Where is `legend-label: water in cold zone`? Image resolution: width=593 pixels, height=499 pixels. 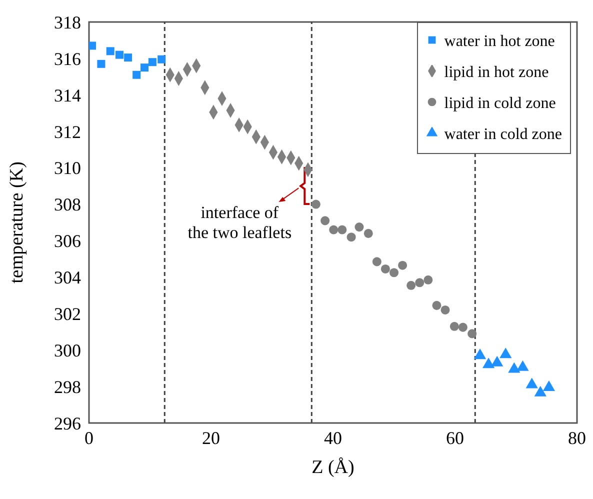
legend-label: water in cold zone is located at coordinates (502, 135).